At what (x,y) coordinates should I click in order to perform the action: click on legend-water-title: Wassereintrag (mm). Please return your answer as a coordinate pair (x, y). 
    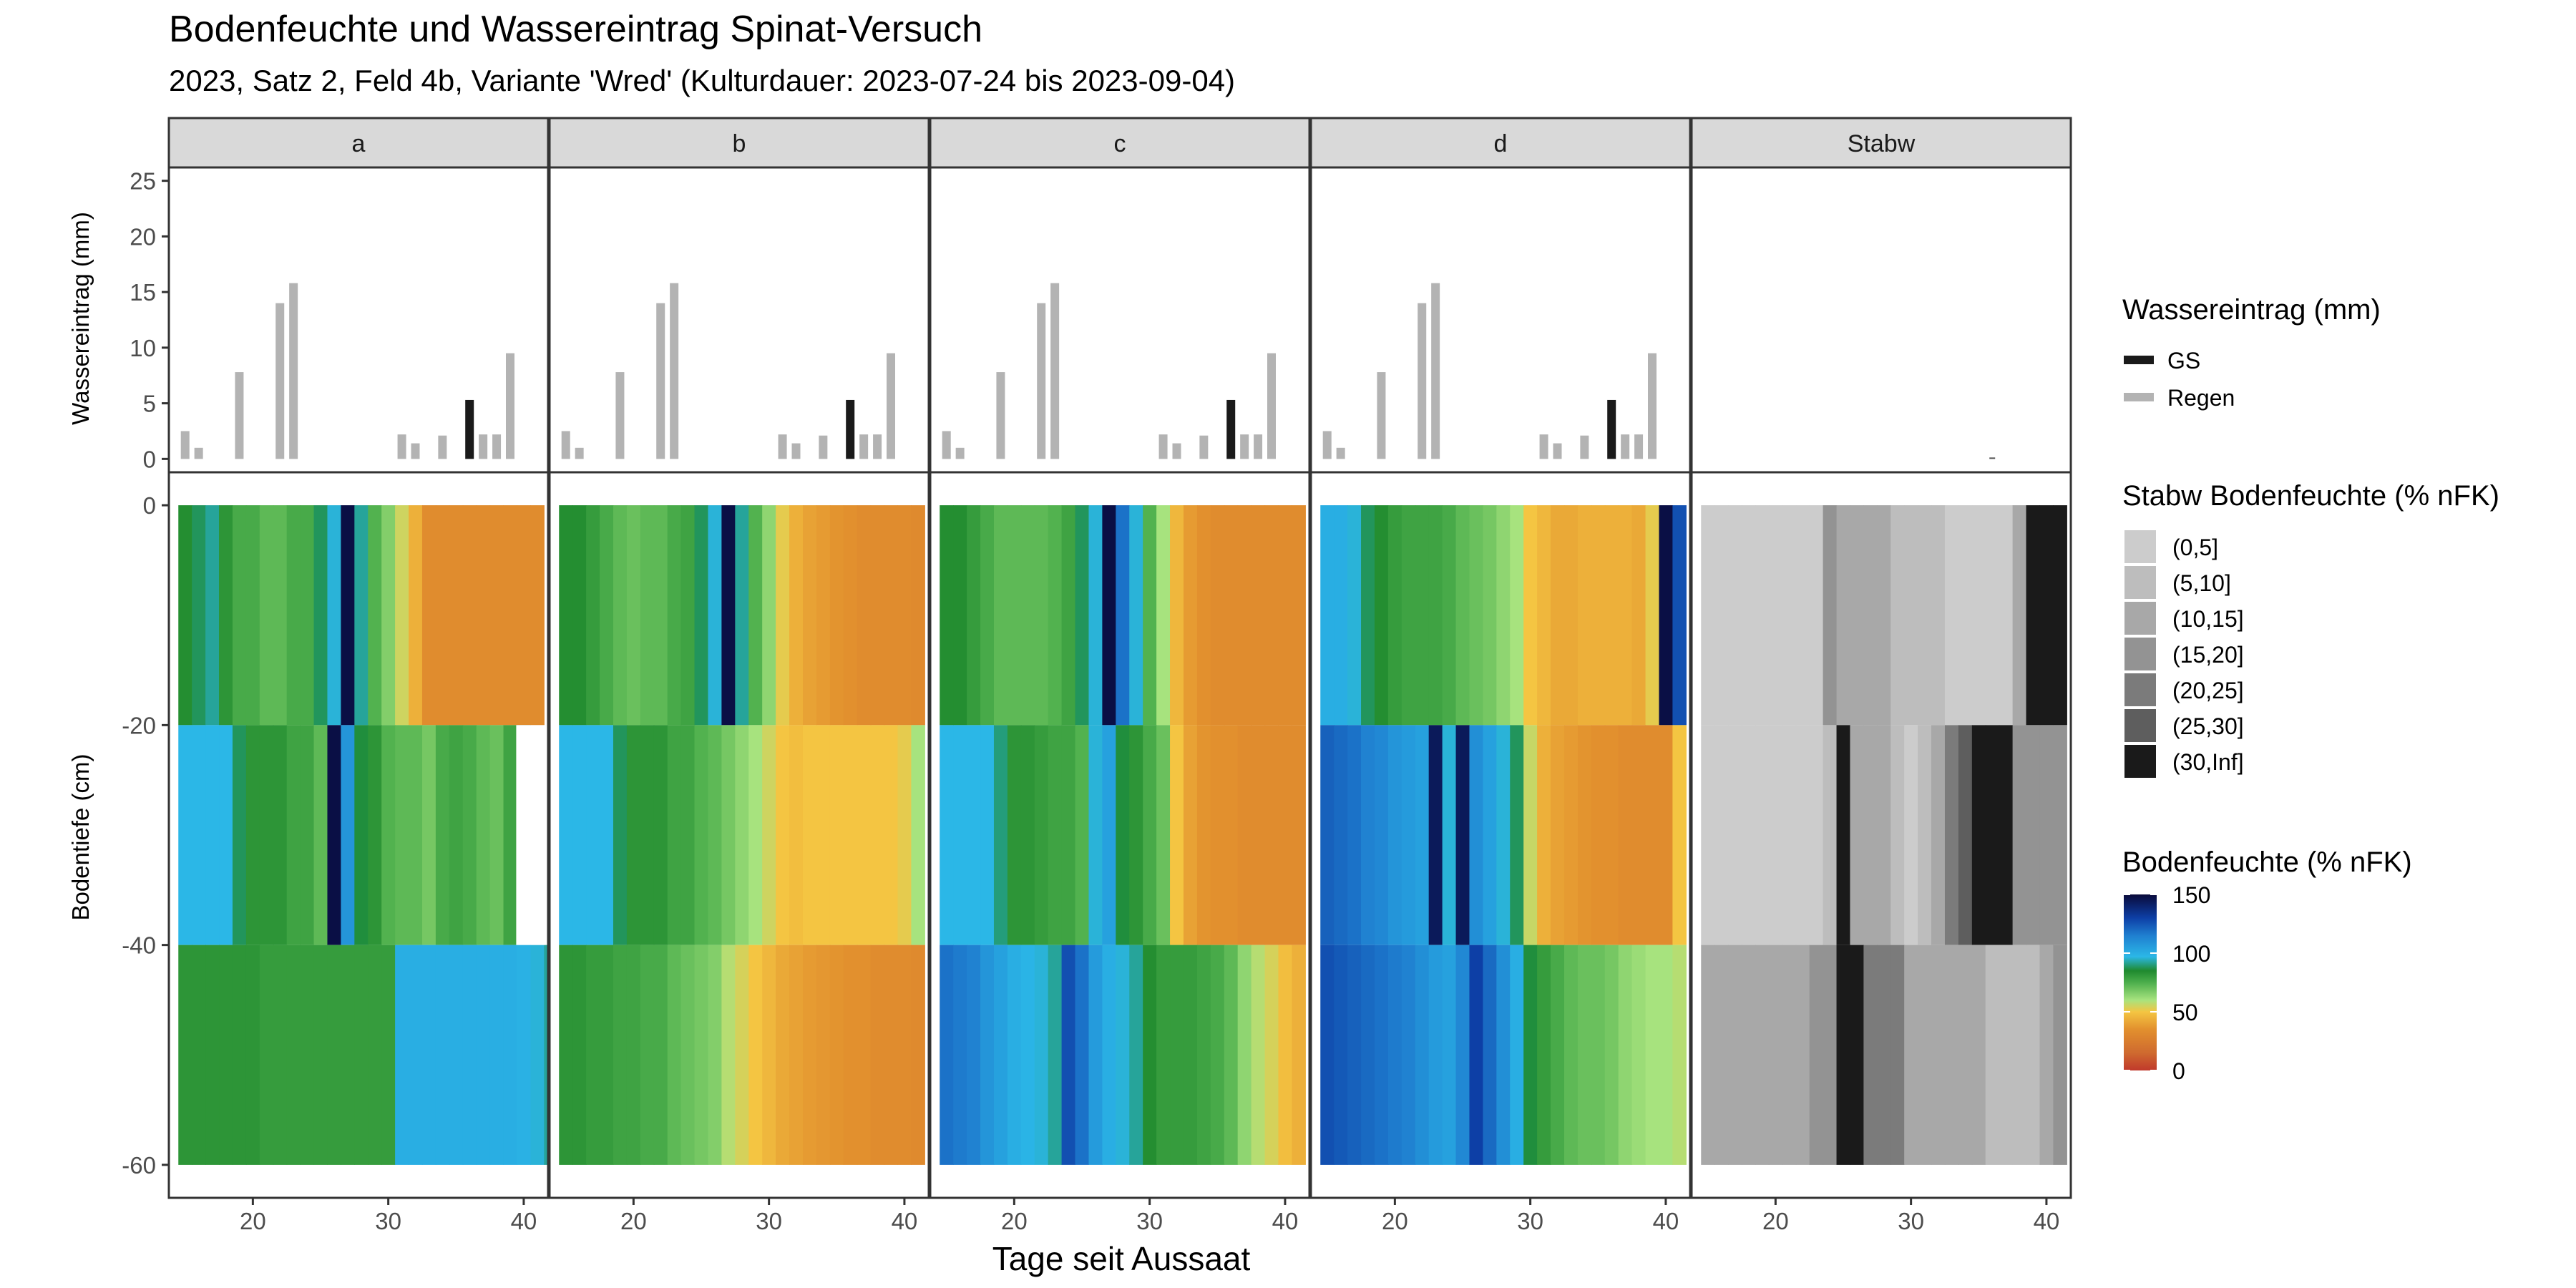
    Looking at the image, I should click on (2251, 310).